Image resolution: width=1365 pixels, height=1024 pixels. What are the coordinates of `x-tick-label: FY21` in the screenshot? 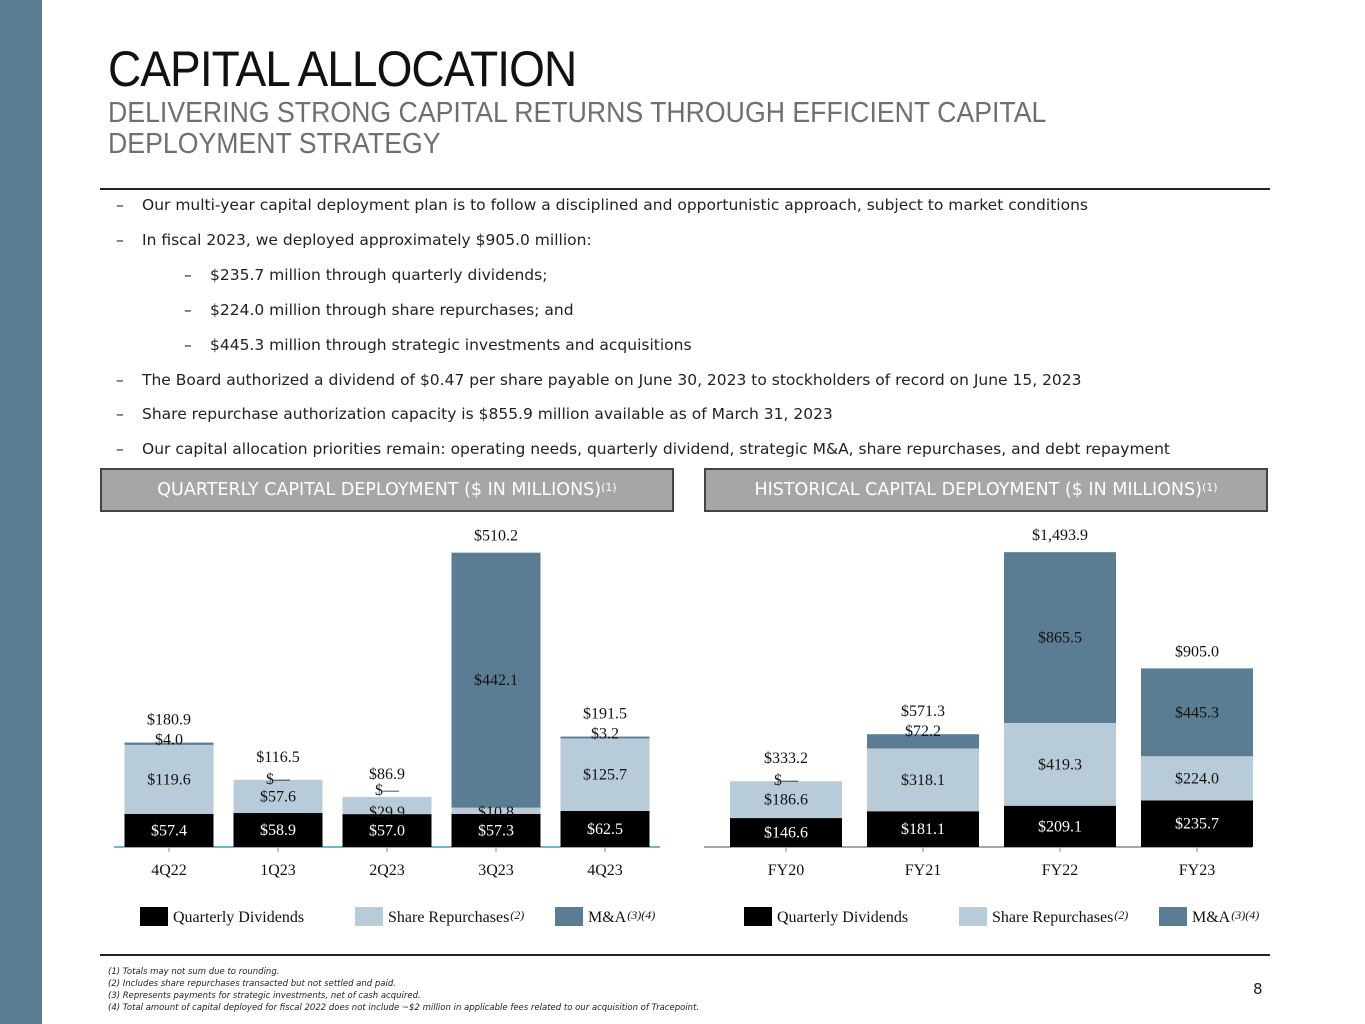 It's located at (923, 870).